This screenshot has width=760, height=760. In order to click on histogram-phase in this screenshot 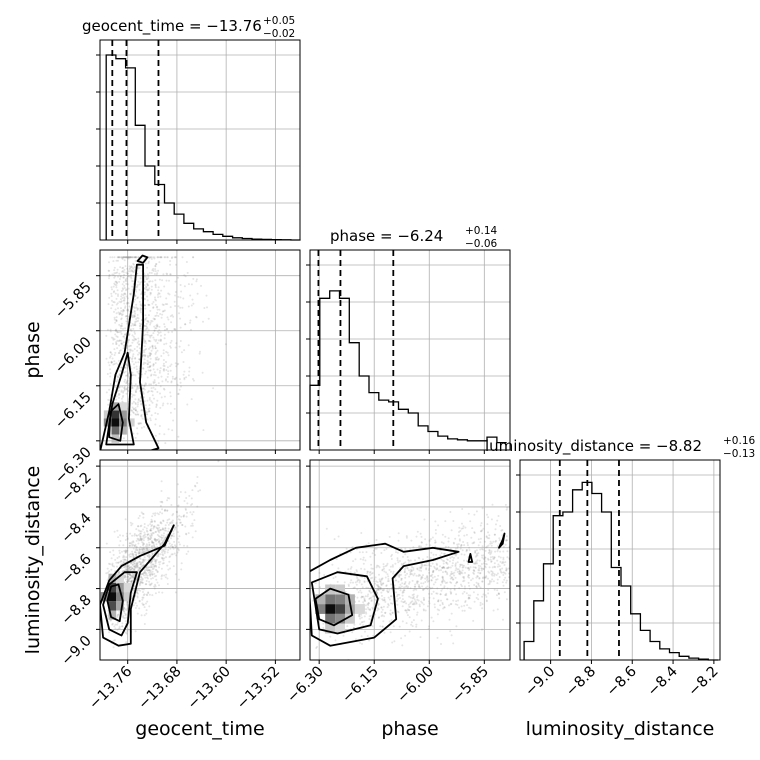, I will do `click(408, 370)`.